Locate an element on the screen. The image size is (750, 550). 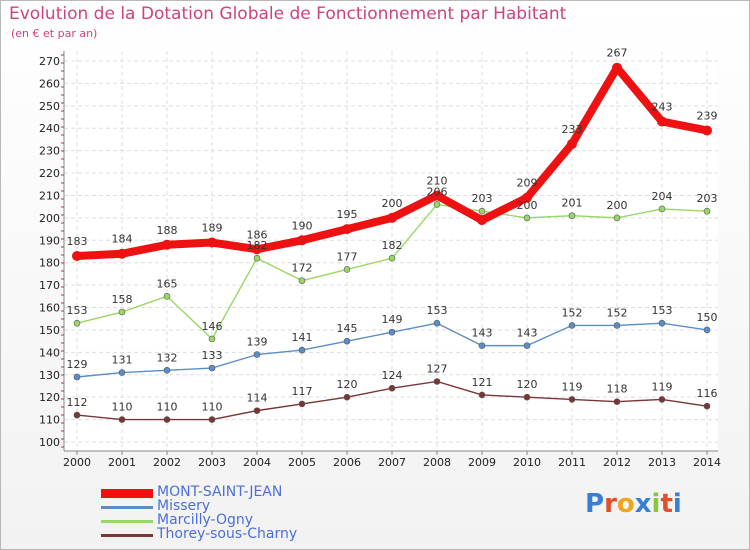
x-tick-label: 2000 is located at coordinates (77, 462).